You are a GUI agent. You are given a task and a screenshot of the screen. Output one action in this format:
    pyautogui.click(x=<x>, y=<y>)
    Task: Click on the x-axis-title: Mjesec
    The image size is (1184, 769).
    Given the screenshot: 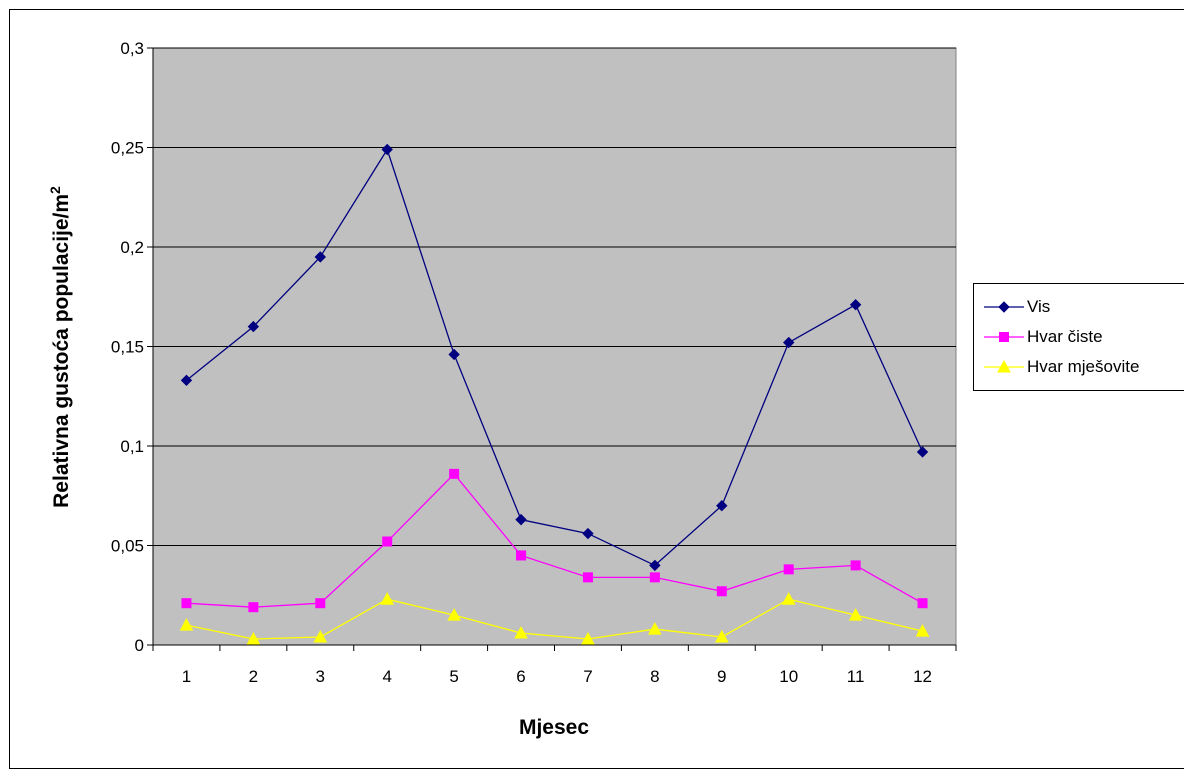 What is the action you would take?
    pyautogui.click(x=554, y=727)
    